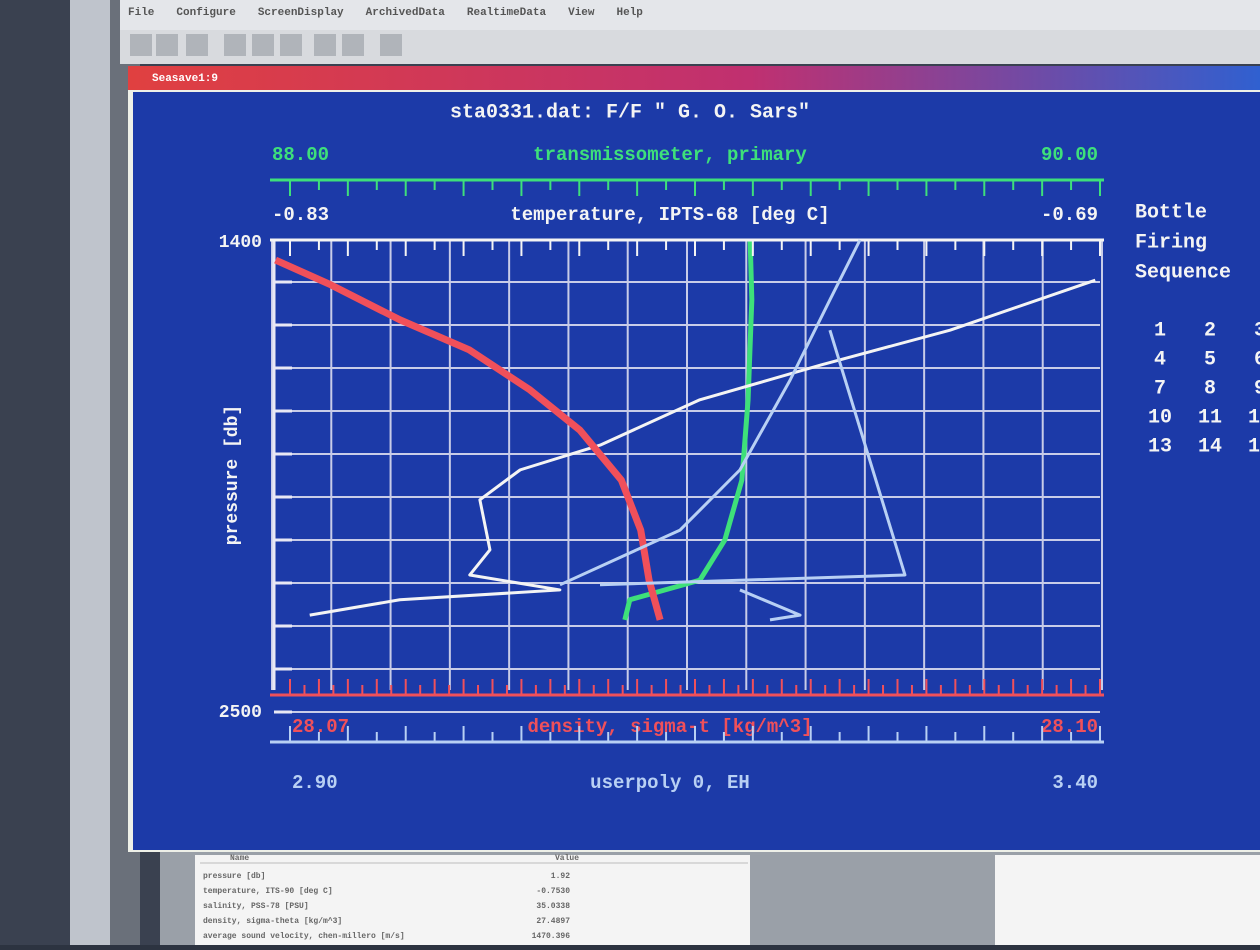 The image size is (1260, 950). I want to click on table-cell: density, sigma-theta [kg/m^3], so click(272, 921).